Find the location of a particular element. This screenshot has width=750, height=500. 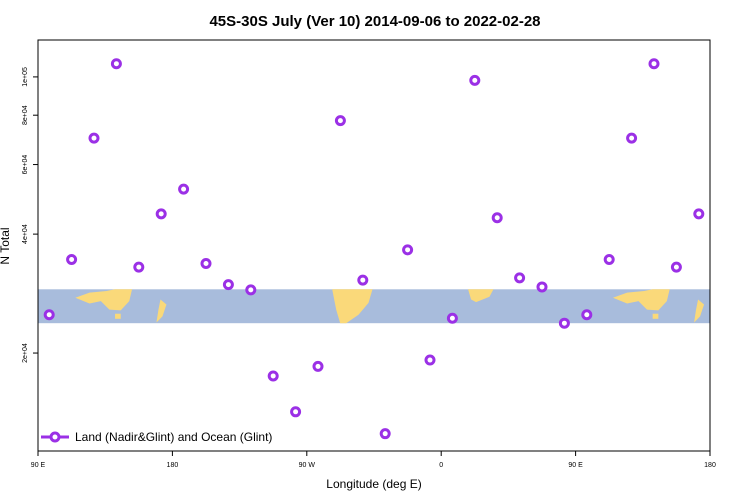

x-tick-label: 90 W is located at coordinates (307, 465).